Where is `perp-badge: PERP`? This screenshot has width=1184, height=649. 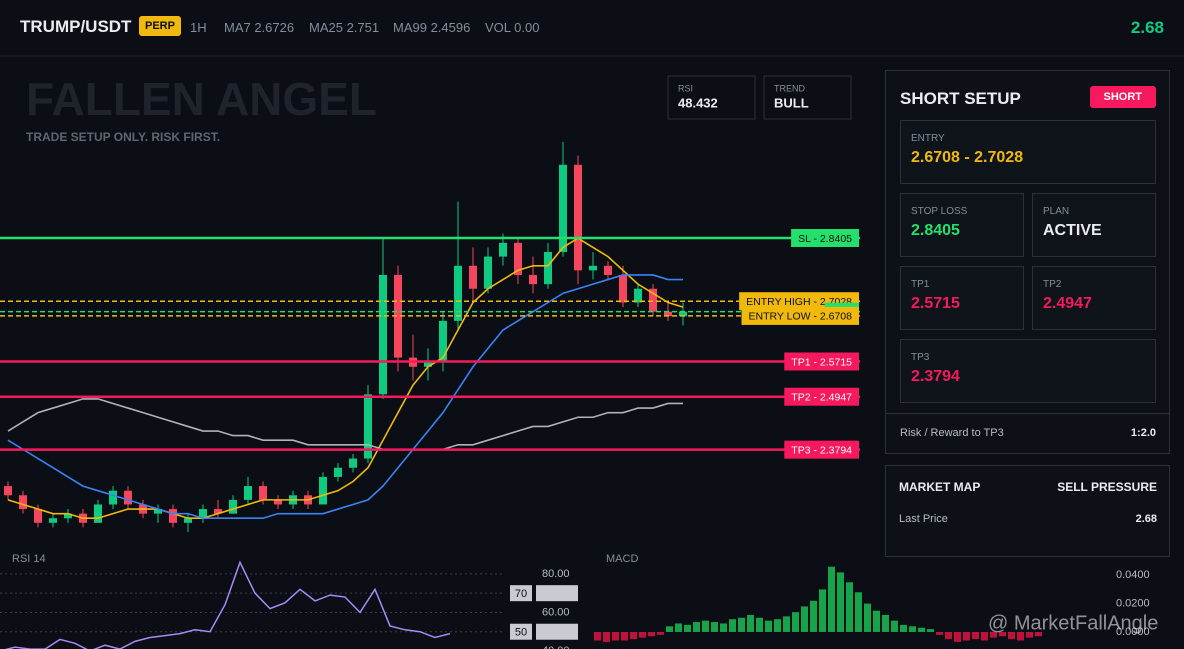 perp-badge: PERP is located at coordinates (160, 26).